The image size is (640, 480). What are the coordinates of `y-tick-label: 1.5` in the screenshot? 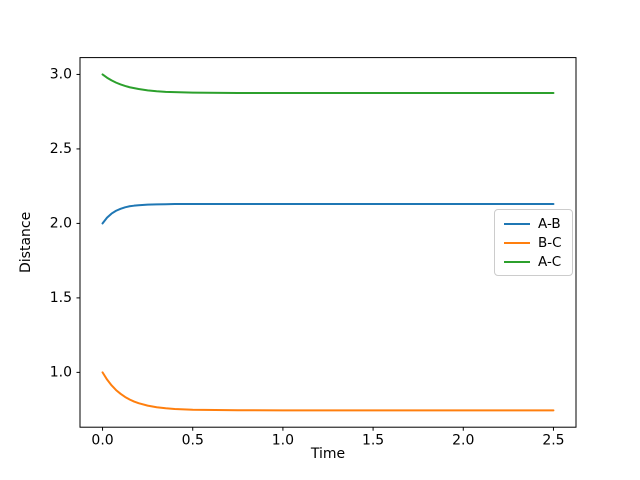 It's located at (61, 298).